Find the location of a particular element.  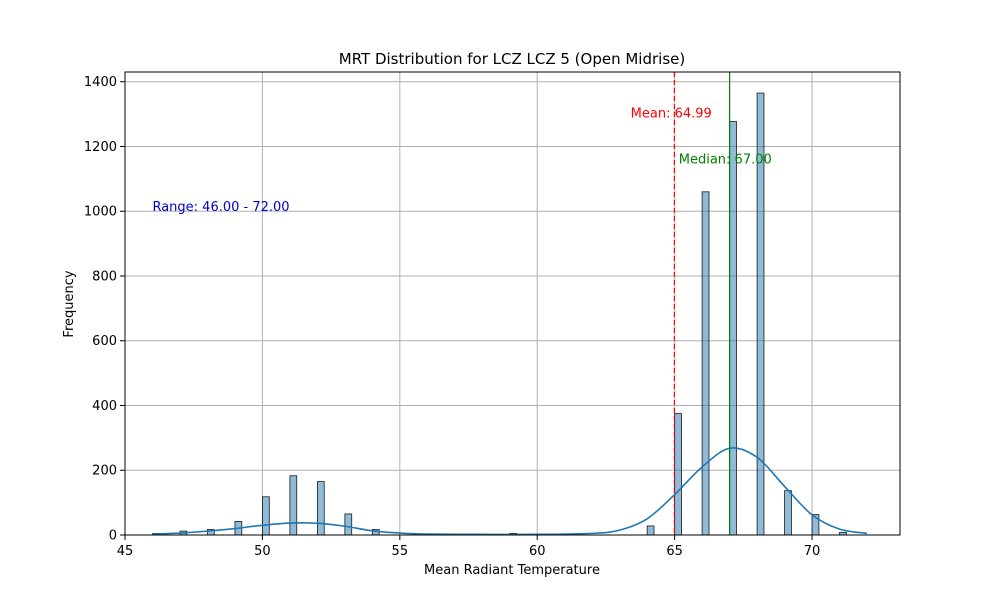

x-tick-label-65: 65 is located at coordinates (674, 551).